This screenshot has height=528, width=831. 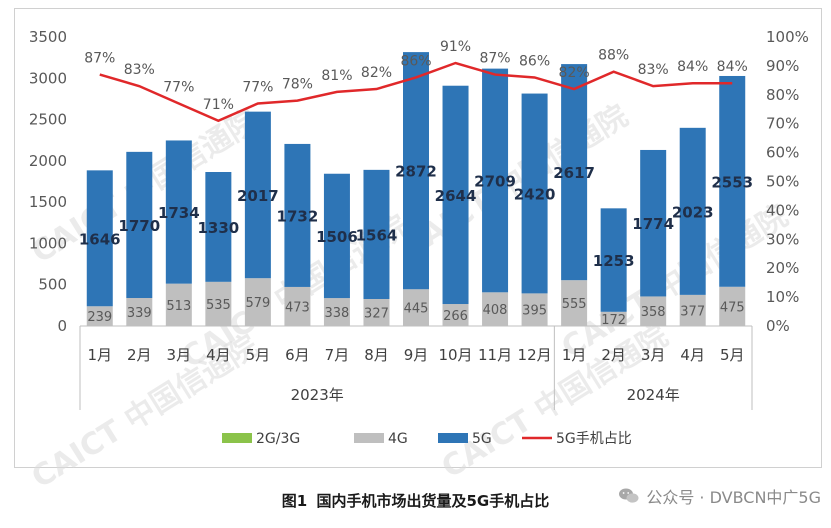 I want to click on x-tick-label: 7月, so click(x=337, y=355).